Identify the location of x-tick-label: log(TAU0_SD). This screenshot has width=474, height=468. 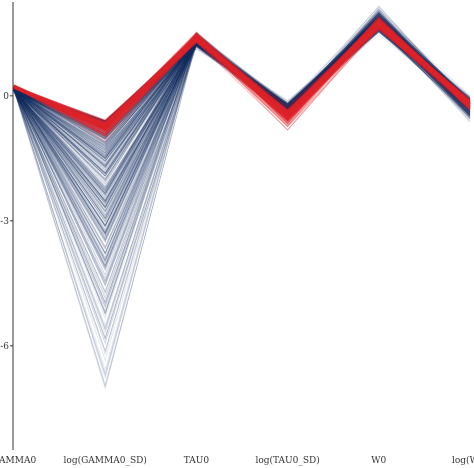
(287, 460).